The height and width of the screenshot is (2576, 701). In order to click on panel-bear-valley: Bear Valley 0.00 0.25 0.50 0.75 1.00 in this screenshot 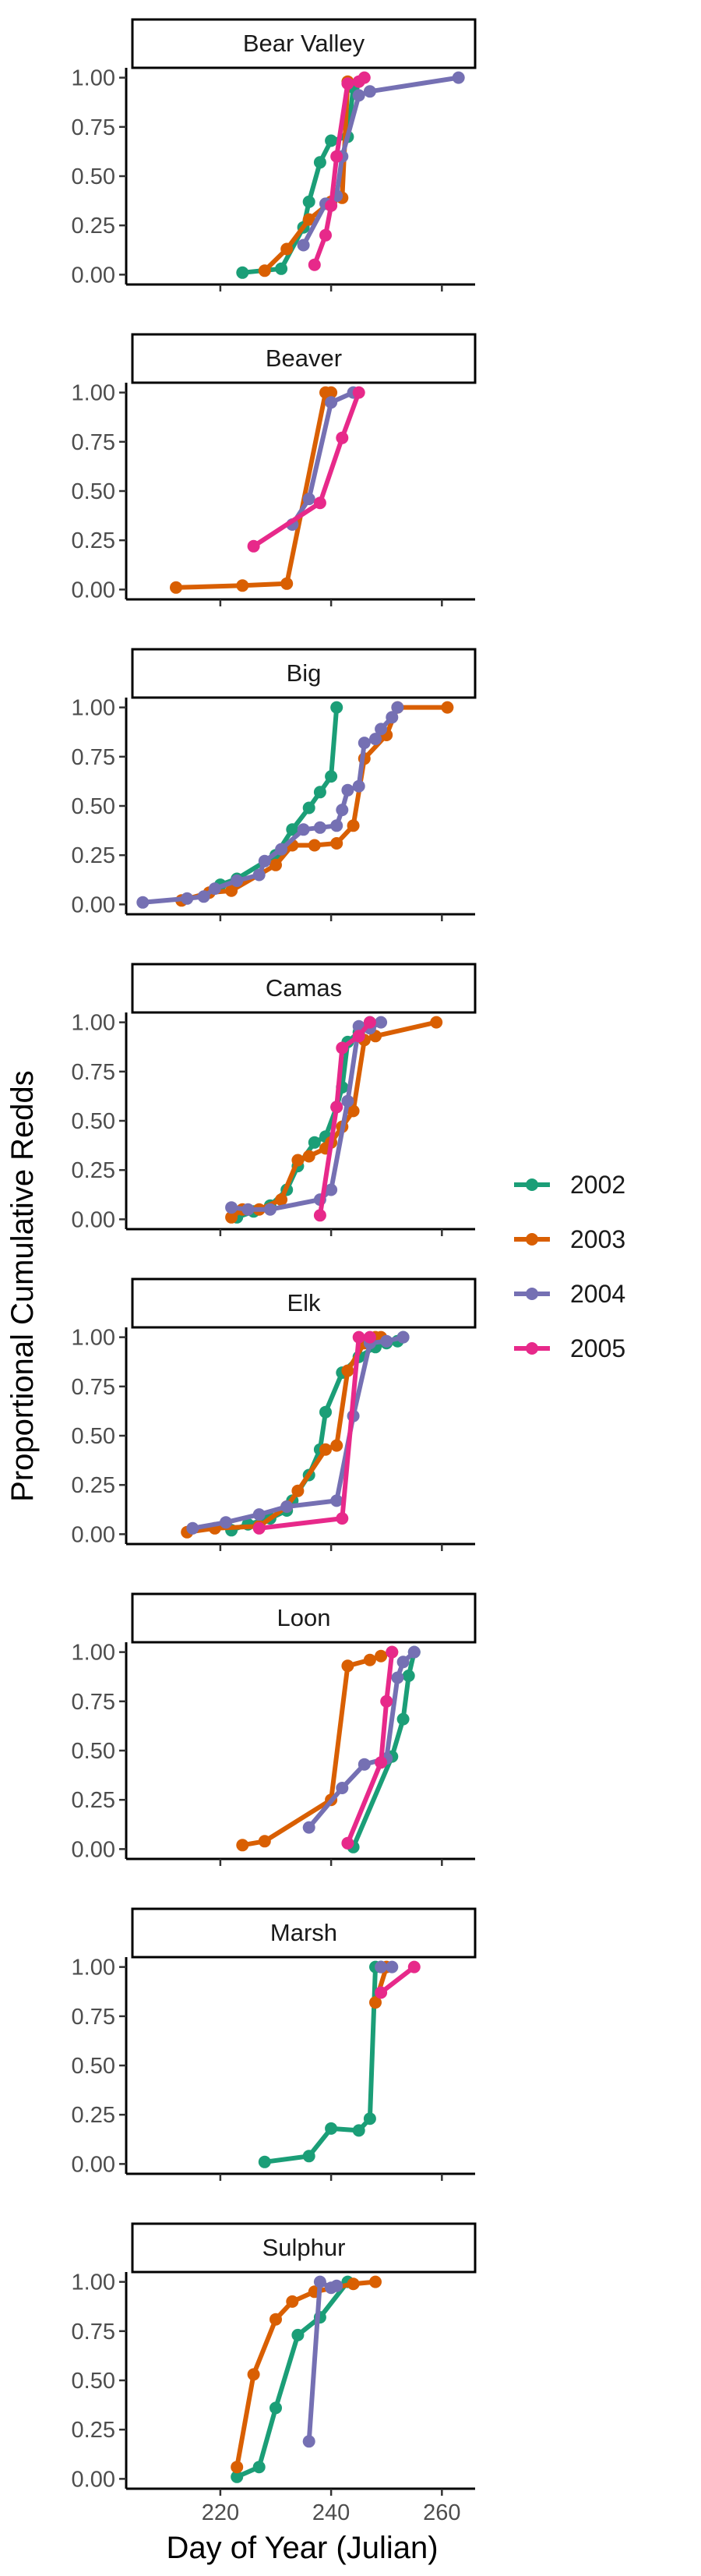, I will do `click(274, 155)`.